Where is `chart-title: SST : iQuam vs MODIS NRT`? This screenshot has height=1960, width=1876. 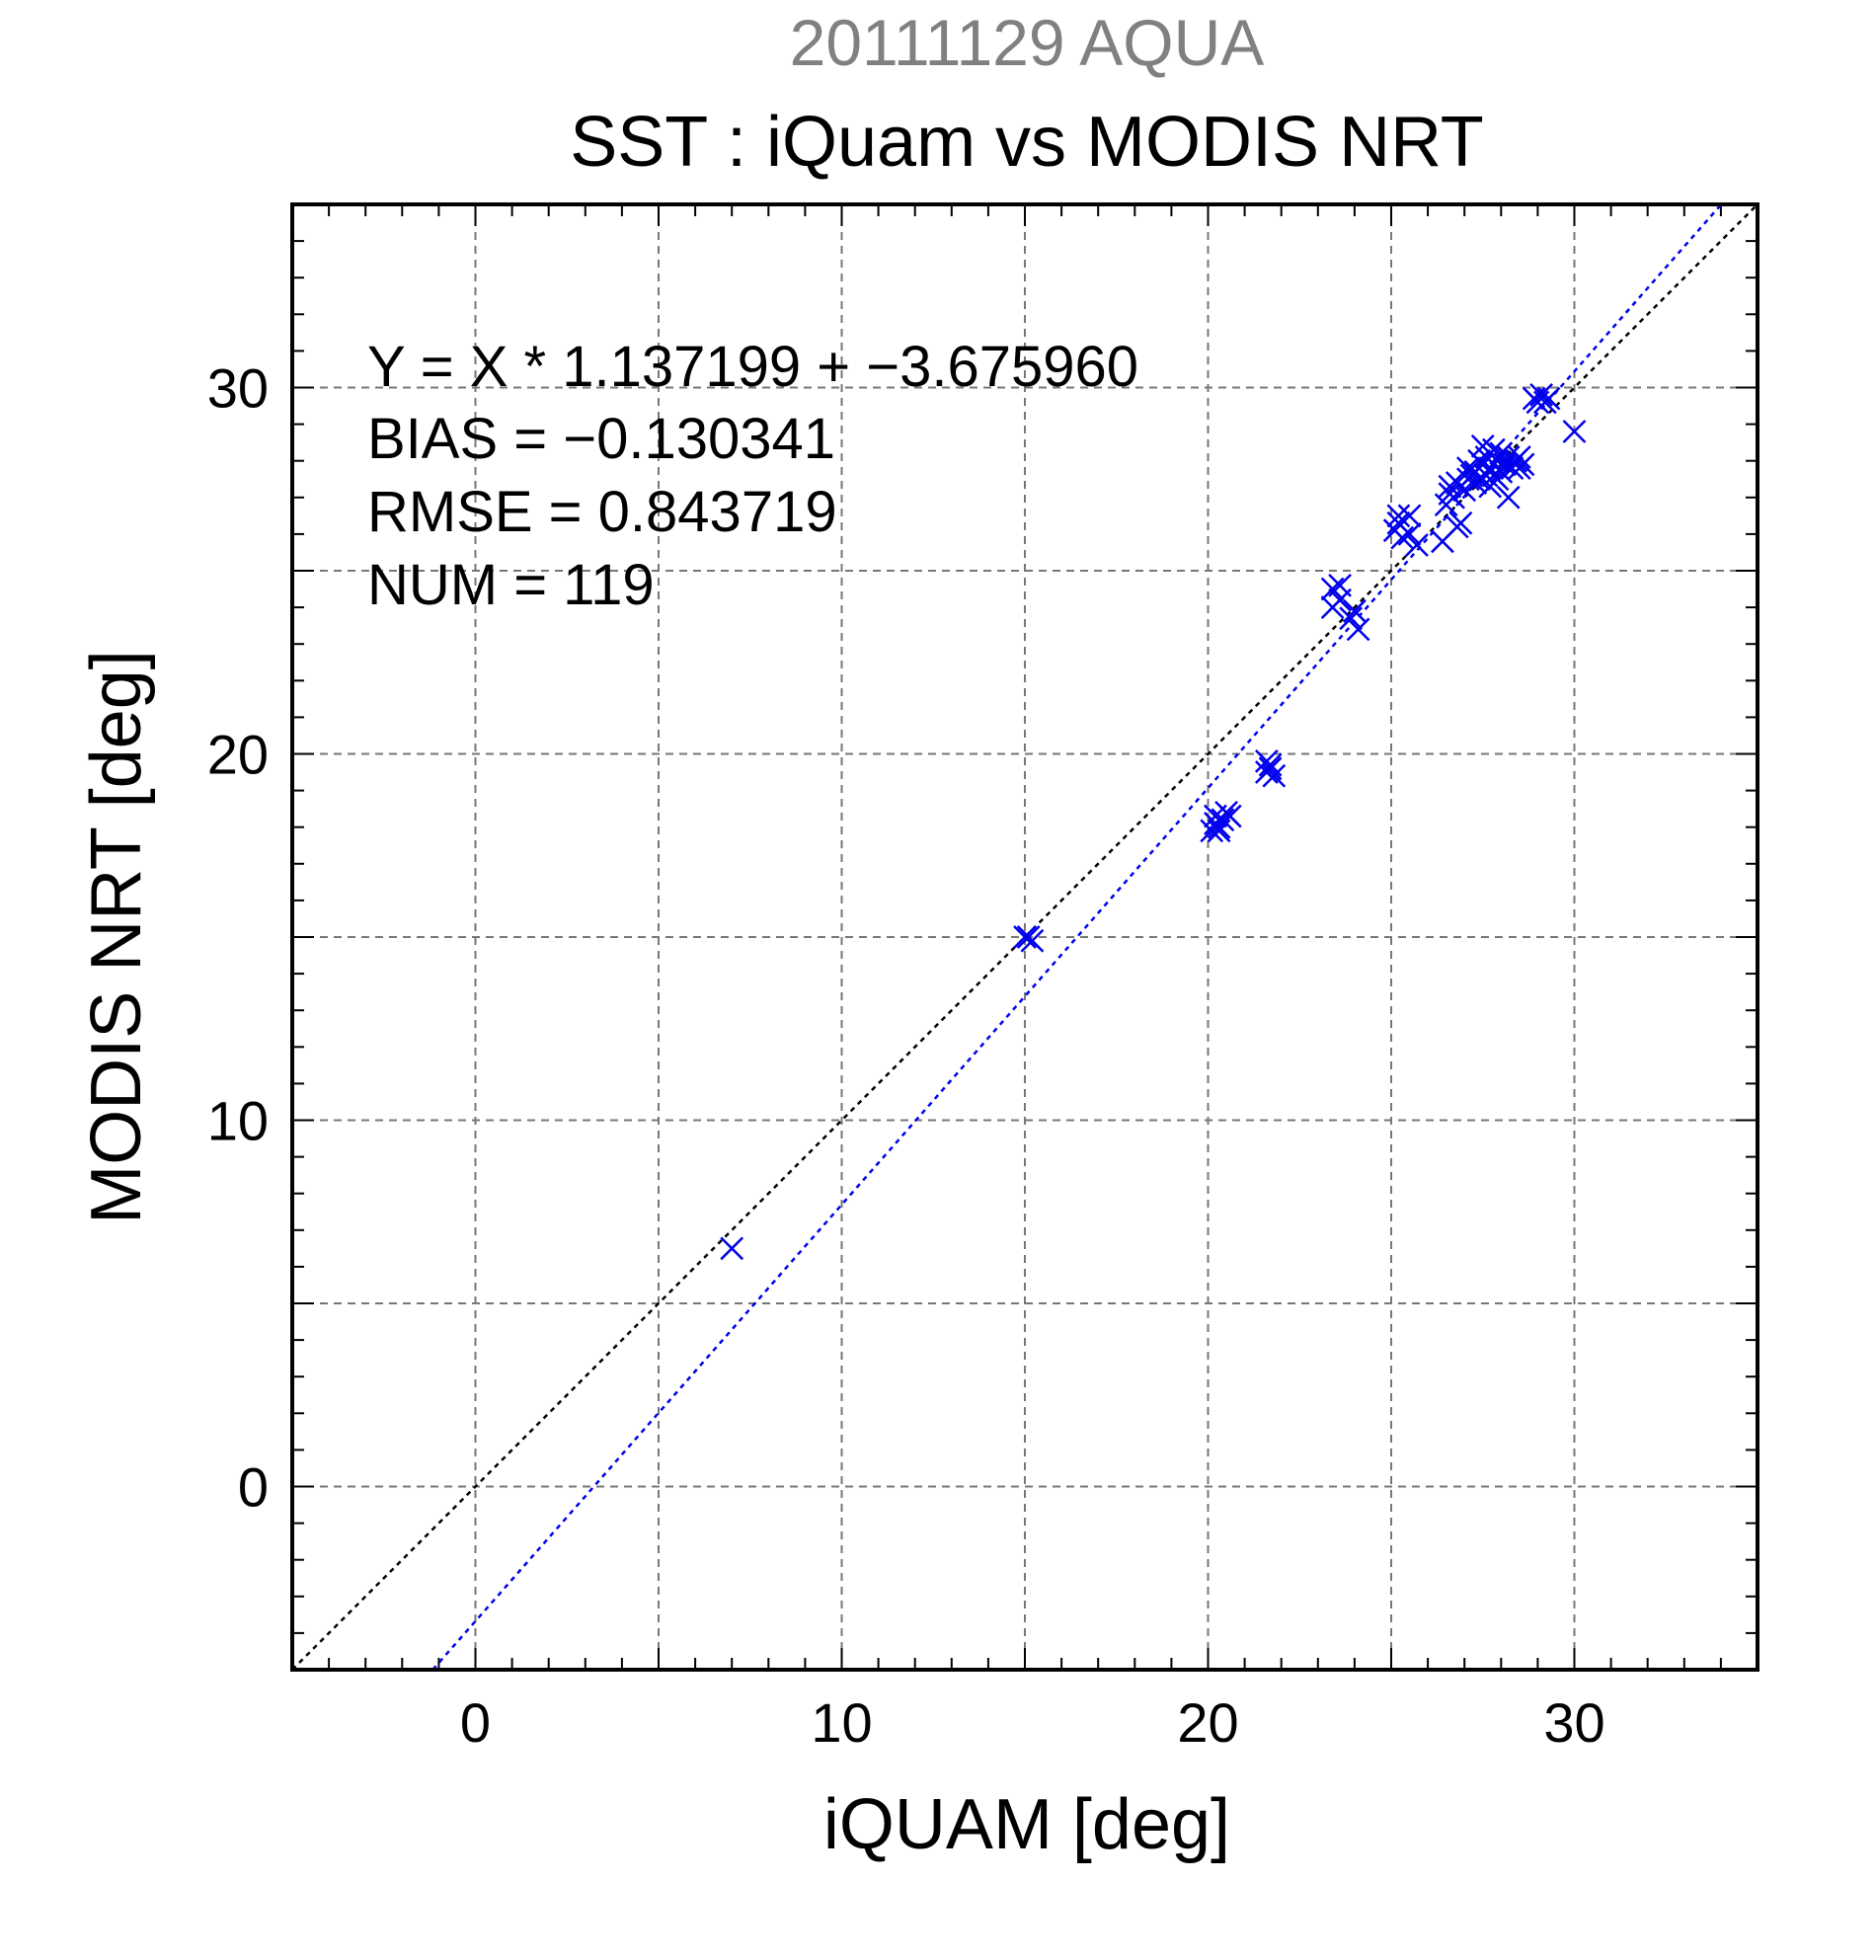
chart-title: SST : iQuam vs MODIS NRT is located at coordinates (1027, 142).